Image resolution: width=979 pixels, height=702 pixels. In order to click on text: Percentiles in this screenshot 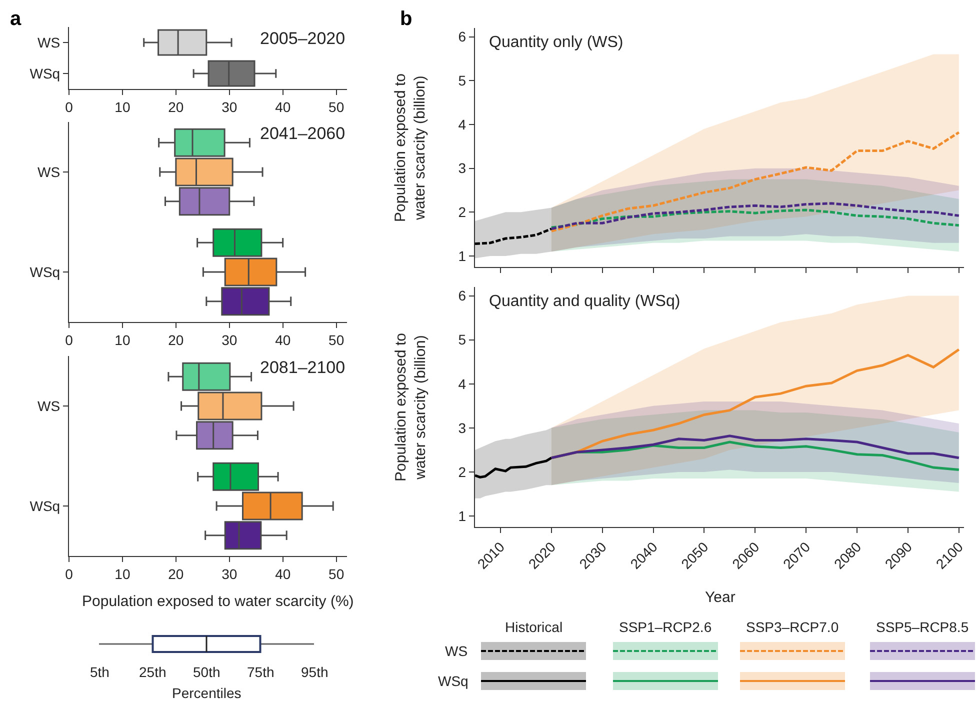, I will do `click(207, 693)`.